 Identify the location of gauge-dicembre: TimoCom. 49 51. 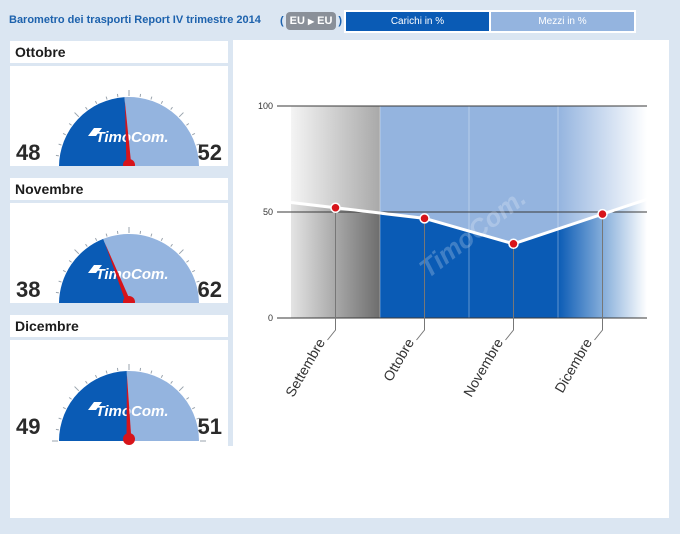
(119, 393).